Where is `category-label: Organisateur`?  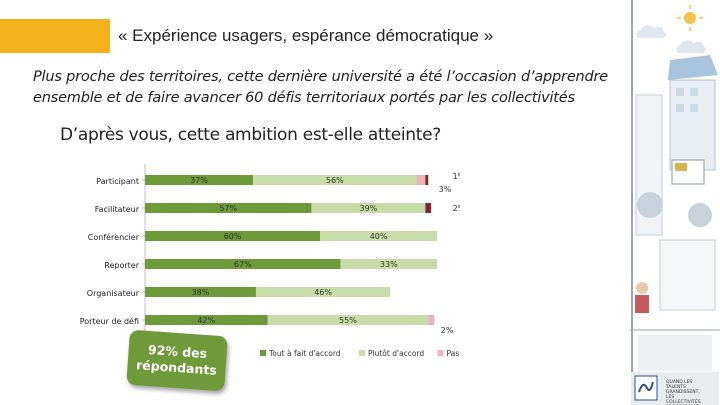
category-label: Organisateur is located at coordinates (113, 293).